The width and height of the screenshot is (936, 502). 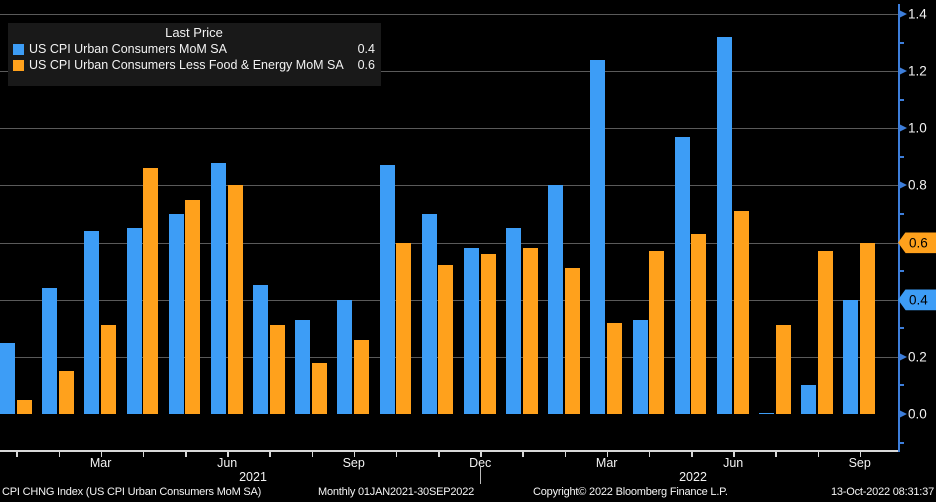 I want to click on gridline-0.8, so click(x=449, y=186).